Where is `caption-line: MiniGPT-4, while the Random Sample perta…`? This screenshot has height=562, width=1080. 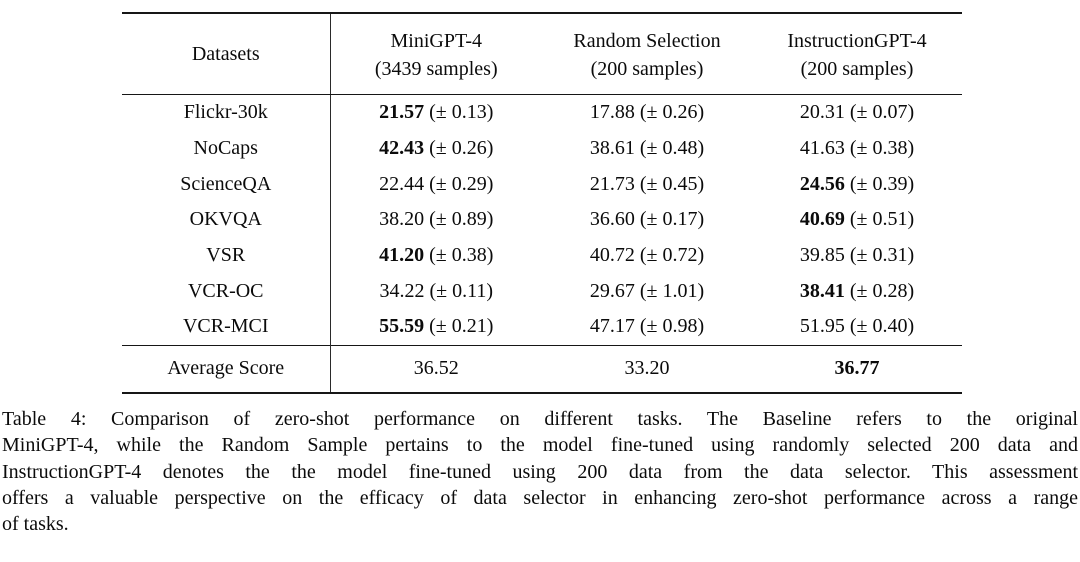 caption-line: MiniGPT-4, while the Random Sample perta… is located at coordinates (540, 445).